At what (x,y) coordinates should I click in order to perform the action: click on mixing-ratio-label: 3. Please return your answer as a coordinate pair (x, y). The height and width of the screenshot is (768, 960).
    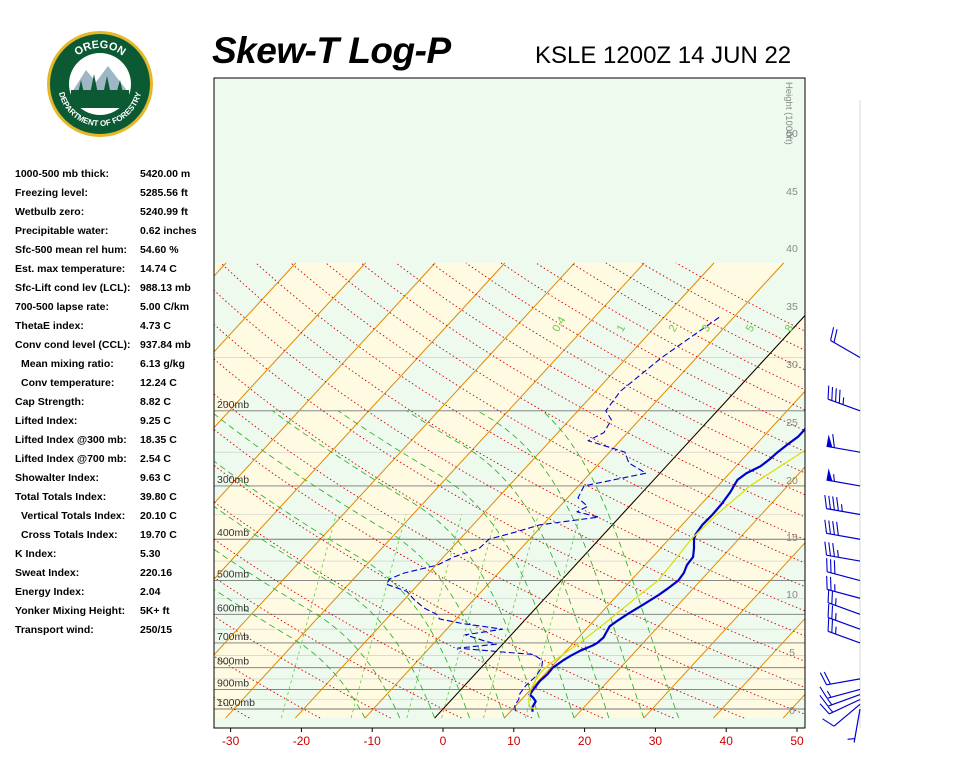
    Looking at the image, I should click on (706, 328).